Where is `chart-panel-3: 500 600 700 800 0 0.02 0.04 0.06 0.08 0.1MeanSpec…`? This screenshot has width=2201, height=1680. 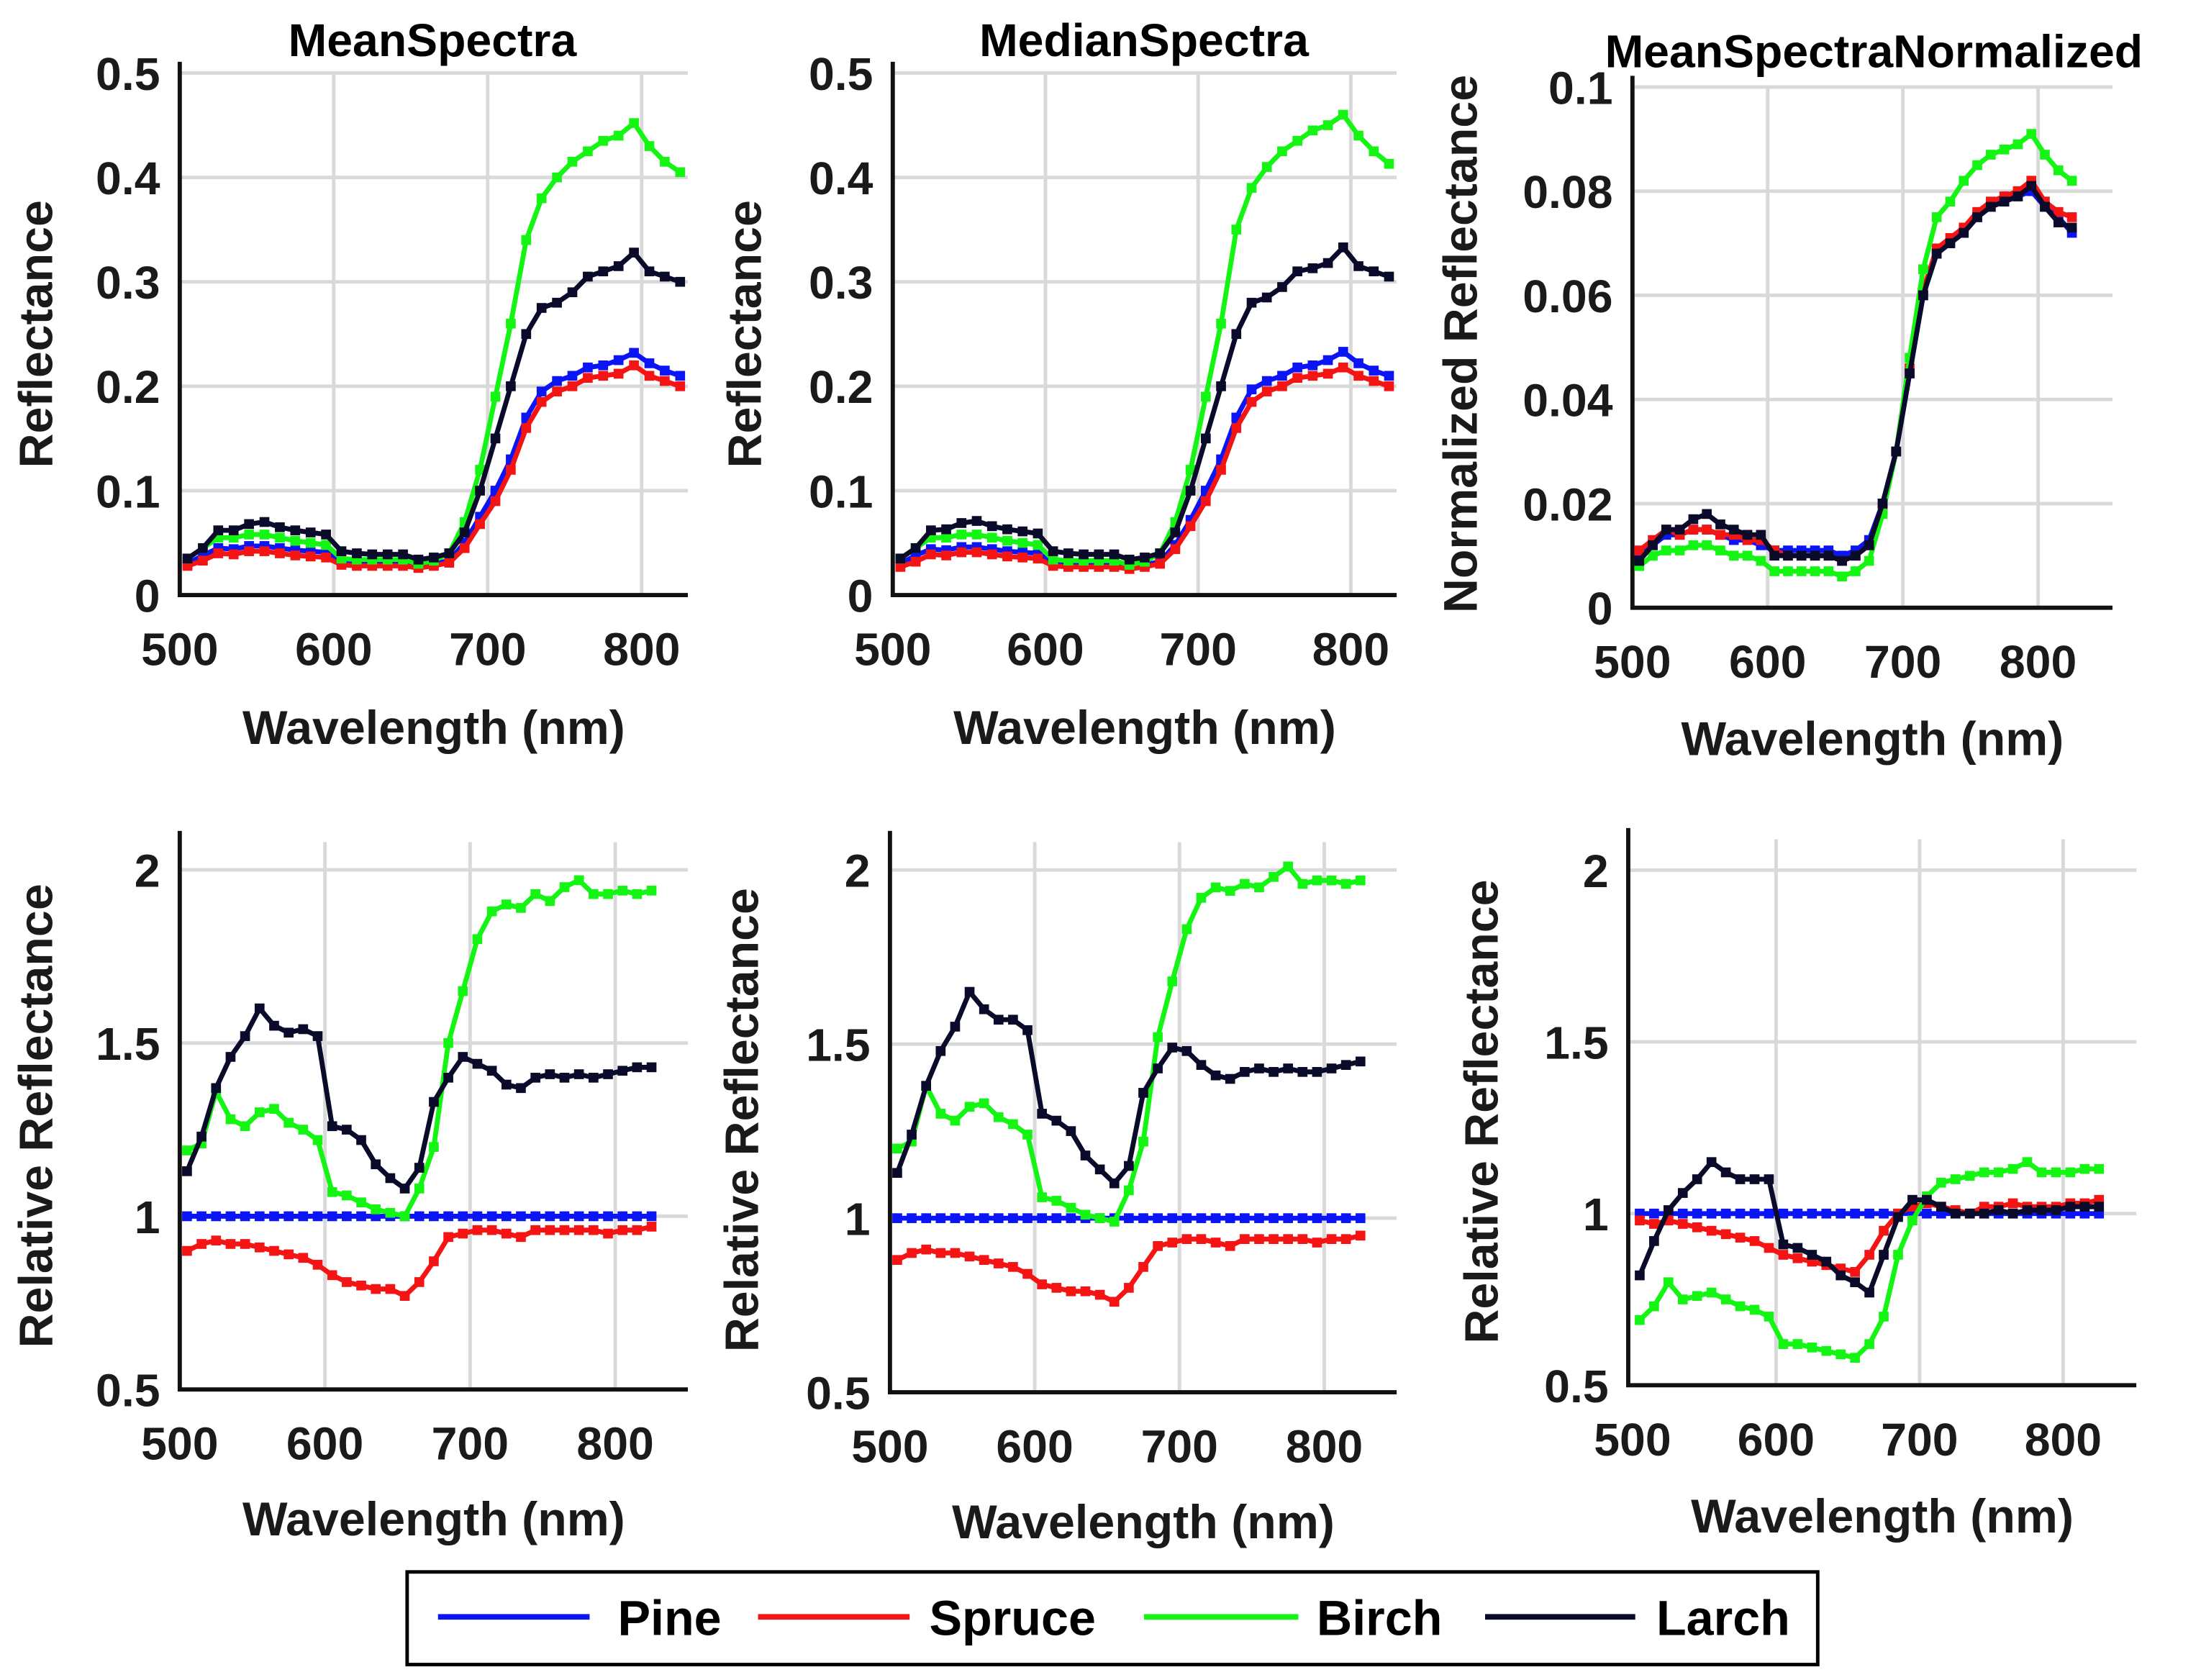 chart-panel-3: 500 600 700 800 0 0.02 0.04 0.06 0.08 0.1MeanSpec… is located at coordinates (1788, 396).